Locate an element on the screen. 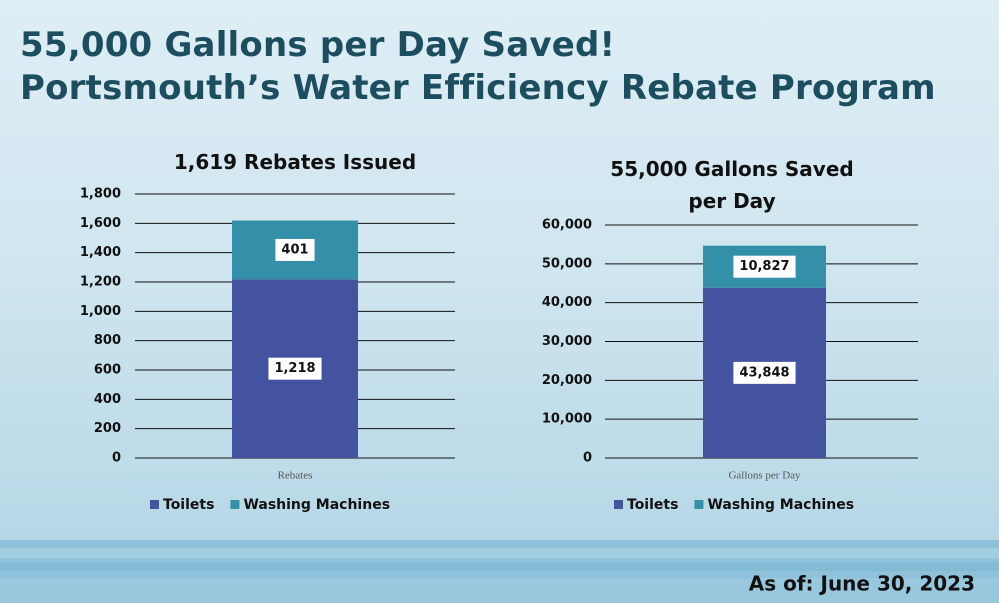  y-tick-label: 600 is located at coordinates (107, 370).